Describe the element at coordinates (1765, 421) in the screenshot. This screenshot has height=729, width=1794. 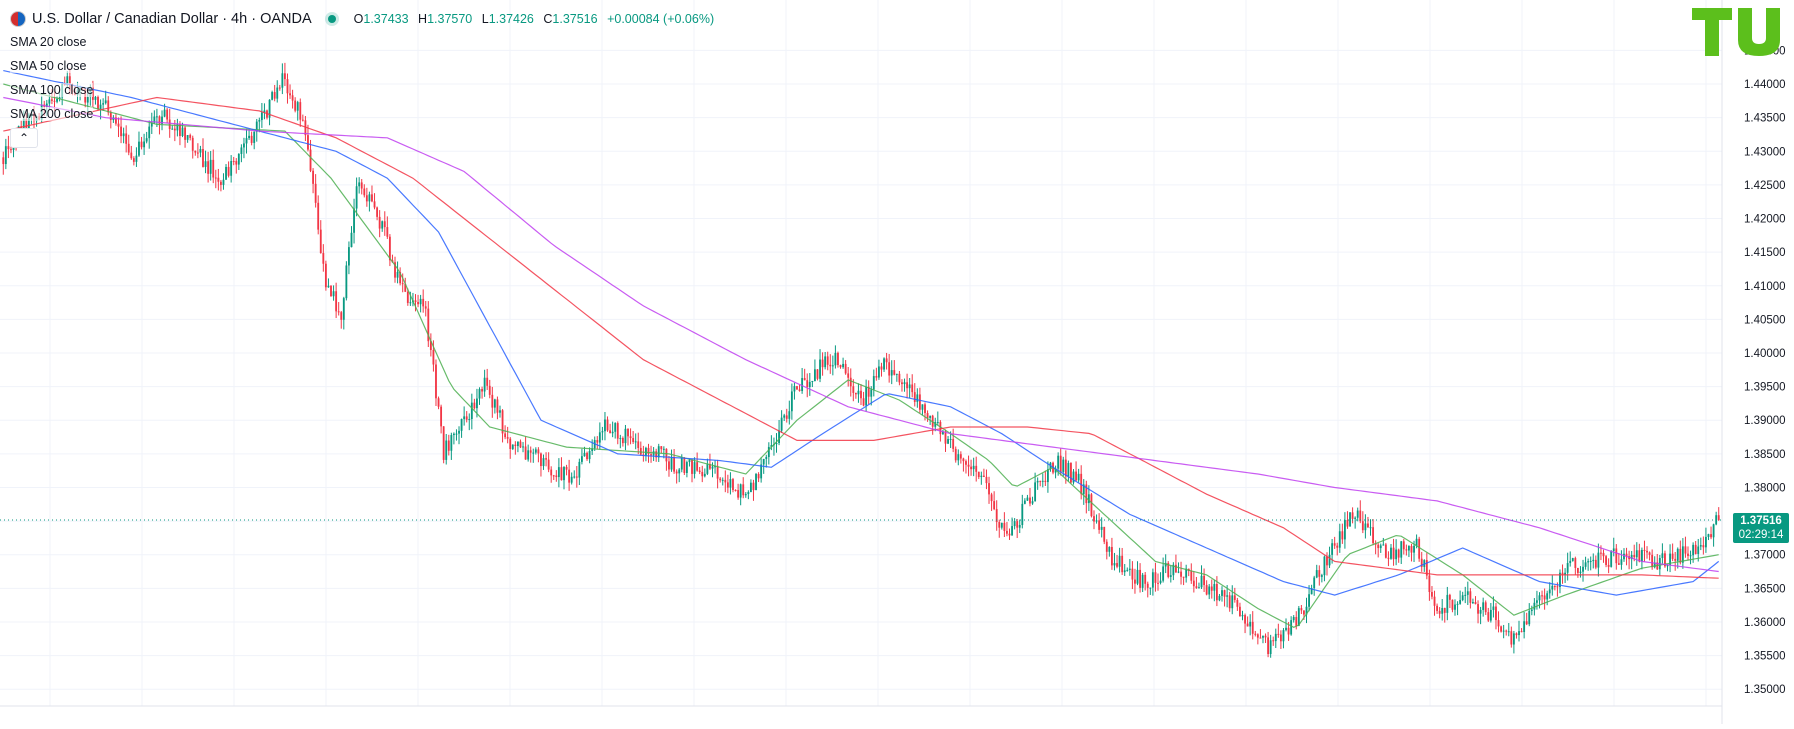
I see `y-axis-tick-label: 1.39000` at that location.